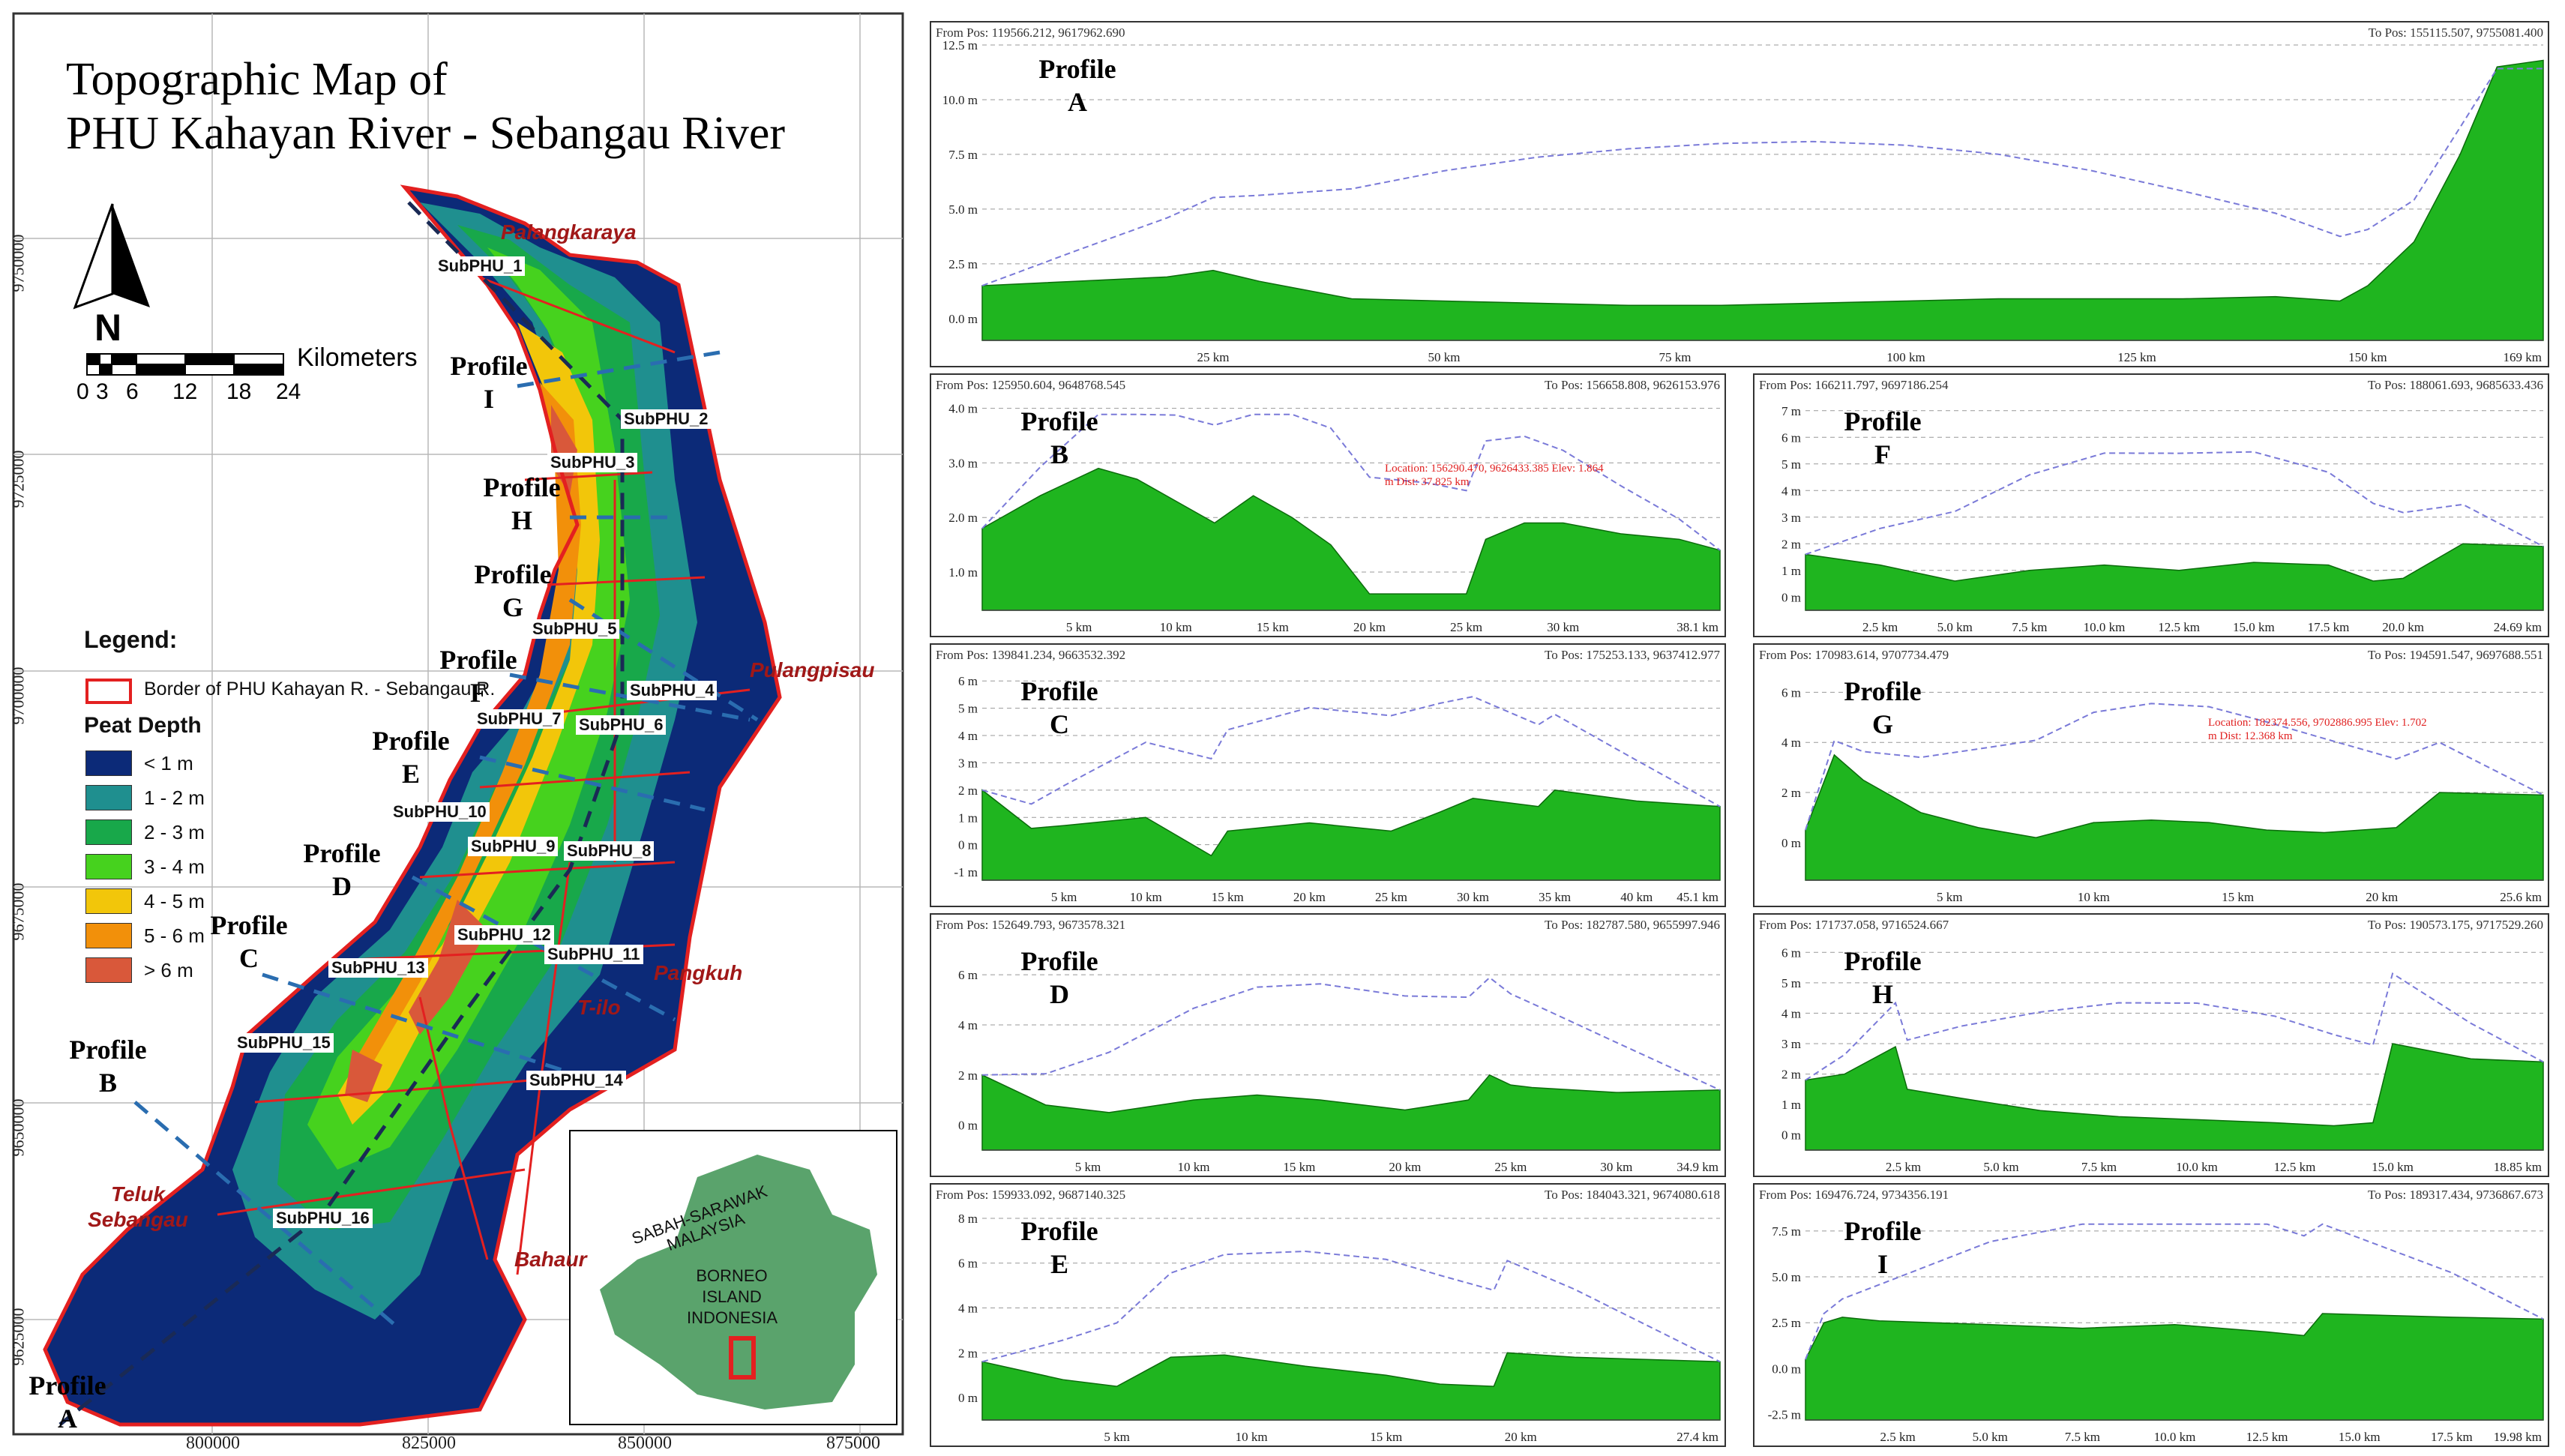 This screenshot has height=1456, width=2565. Describe the element at coordinates (2174, 1097) in the screenshot. I see `ground-elevation-area` at that location.